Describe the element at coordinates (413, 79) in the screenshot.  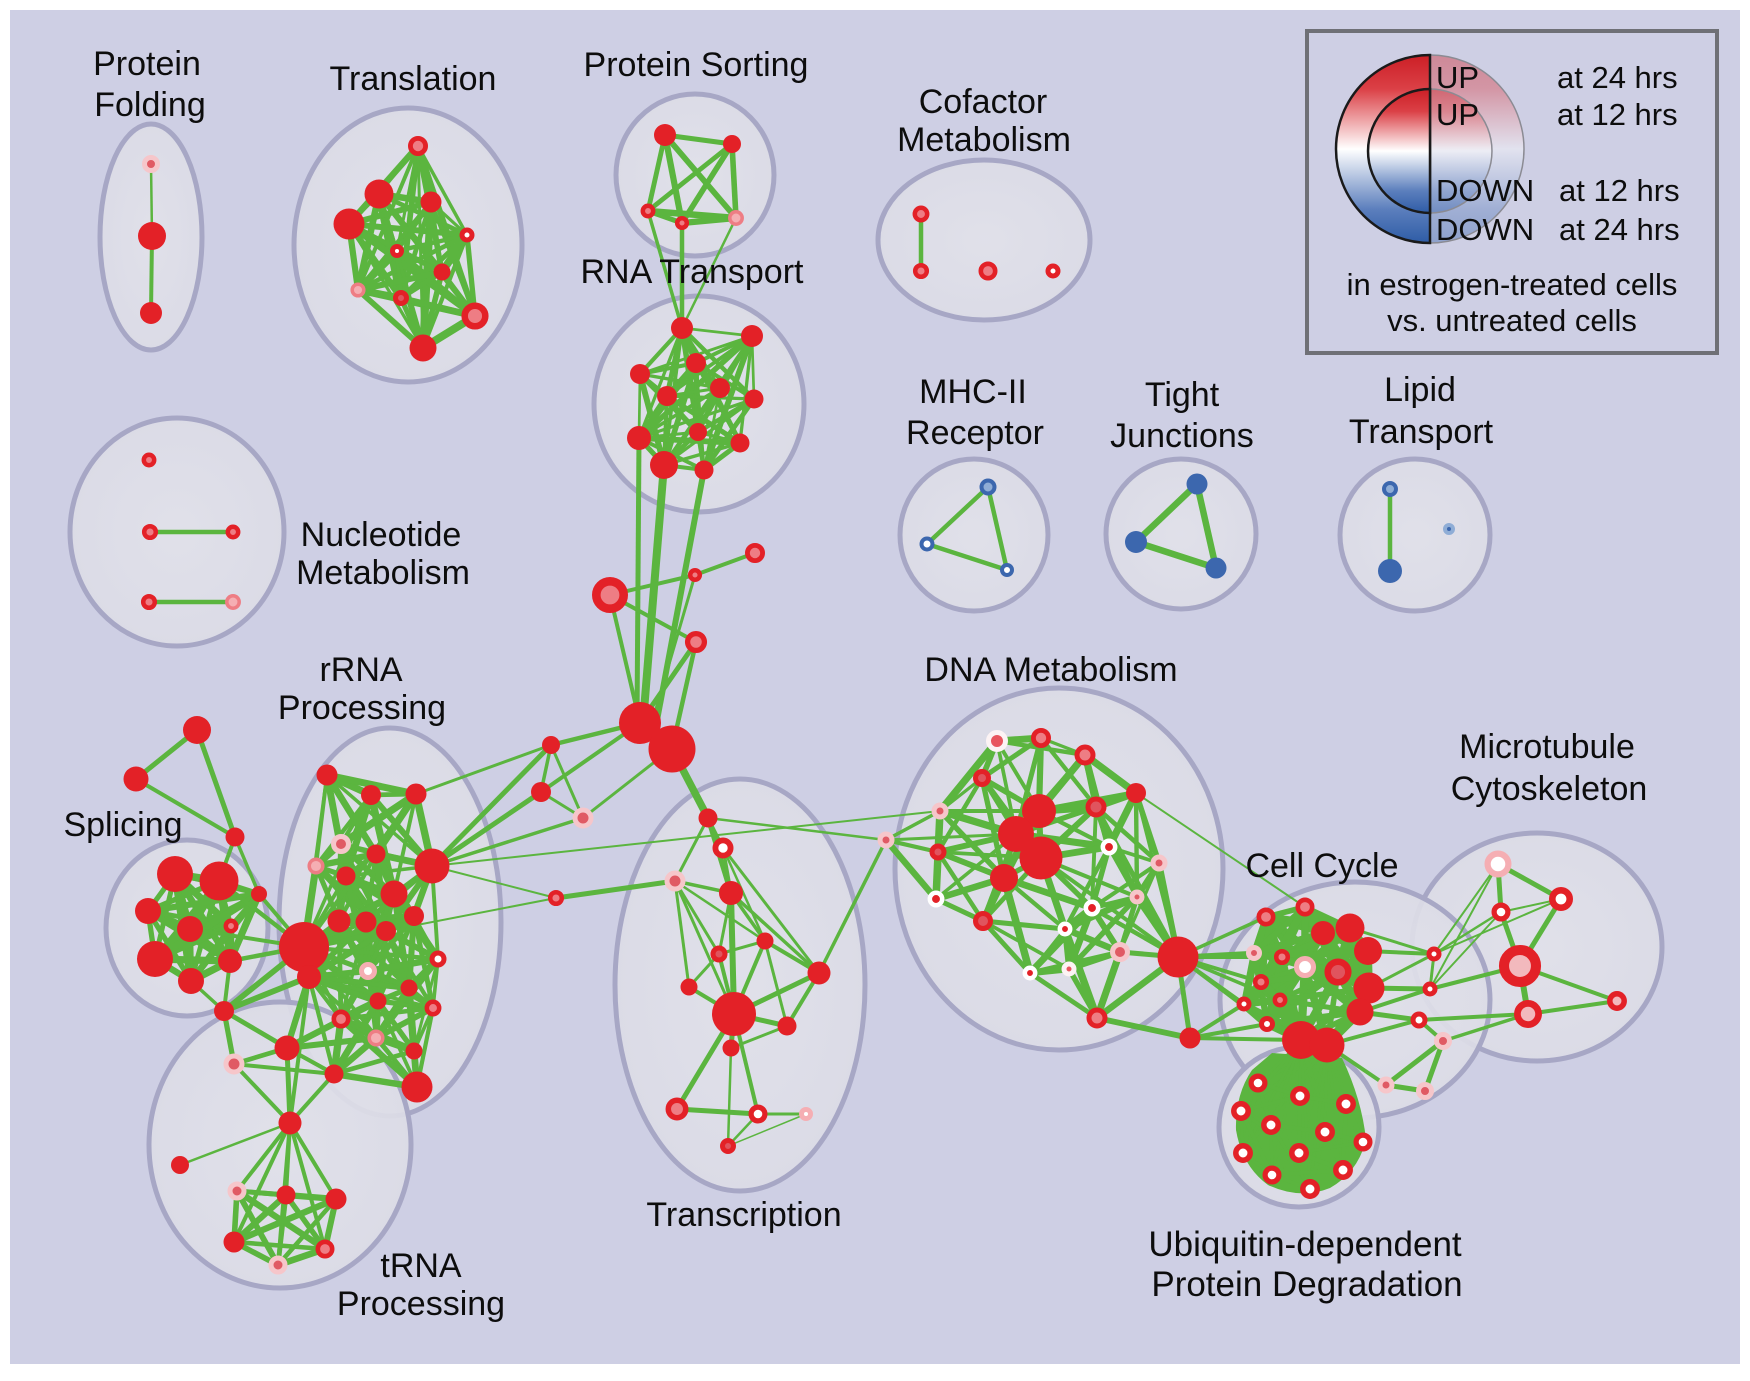
I see `svg-text: Translation` at that location.